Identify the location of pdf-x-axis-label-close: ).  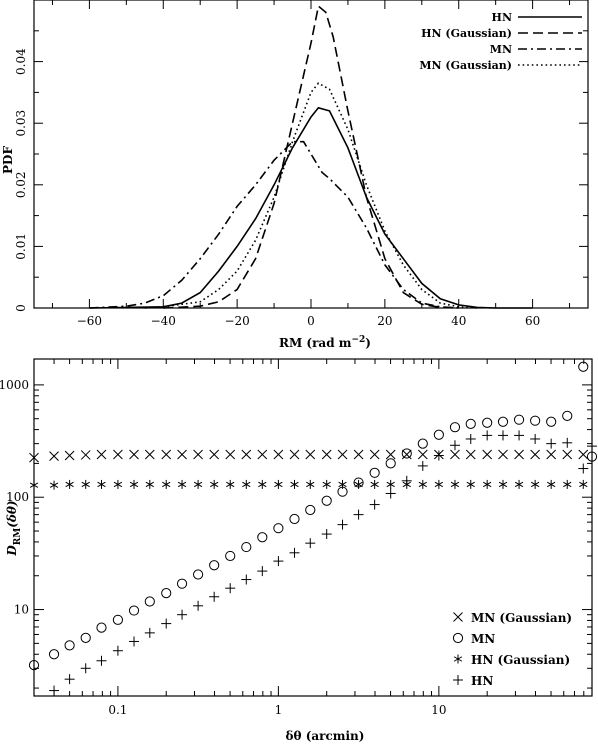
(368, 343).